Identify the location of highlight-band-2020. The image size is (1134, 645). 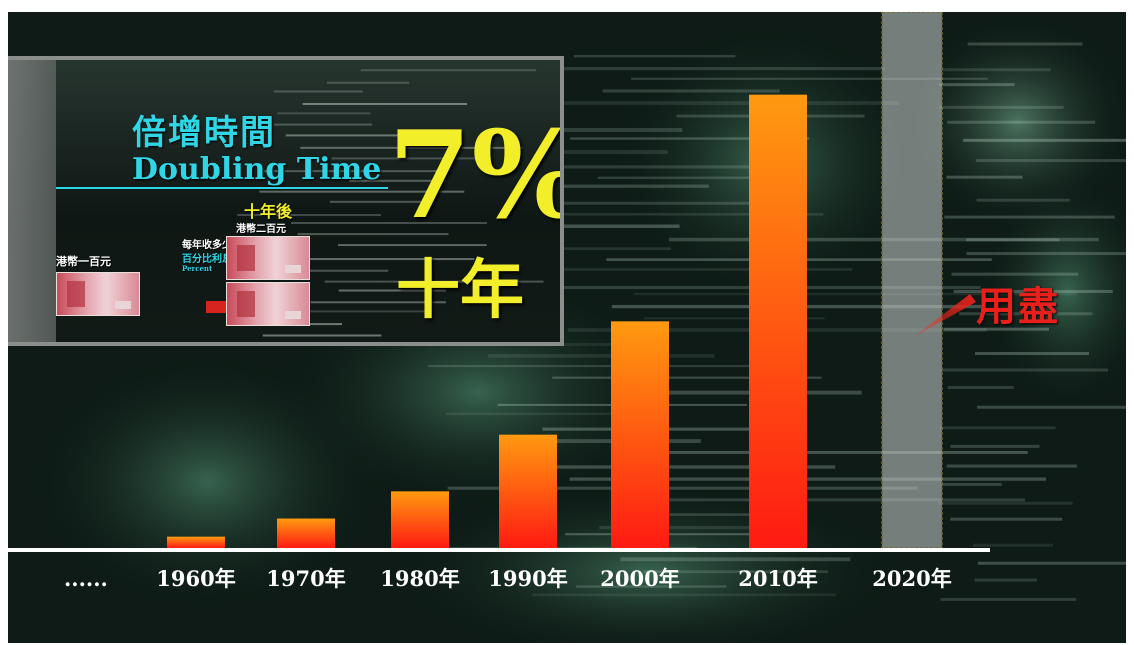
(912, 280).